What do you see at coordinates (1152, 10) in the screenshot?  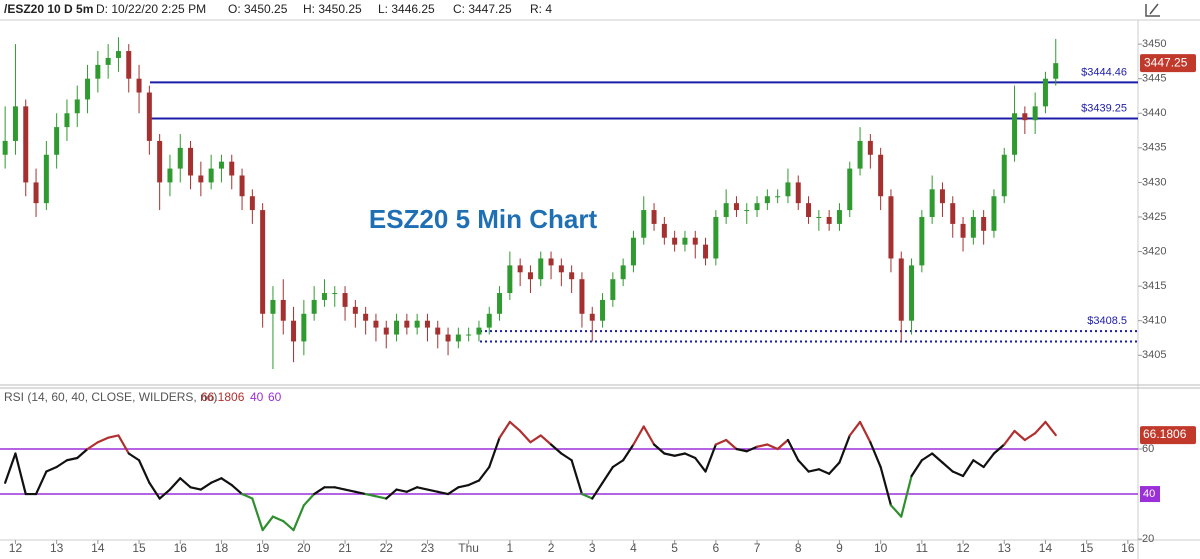 I see `tool-icon` at bounding box center [1152, 10].